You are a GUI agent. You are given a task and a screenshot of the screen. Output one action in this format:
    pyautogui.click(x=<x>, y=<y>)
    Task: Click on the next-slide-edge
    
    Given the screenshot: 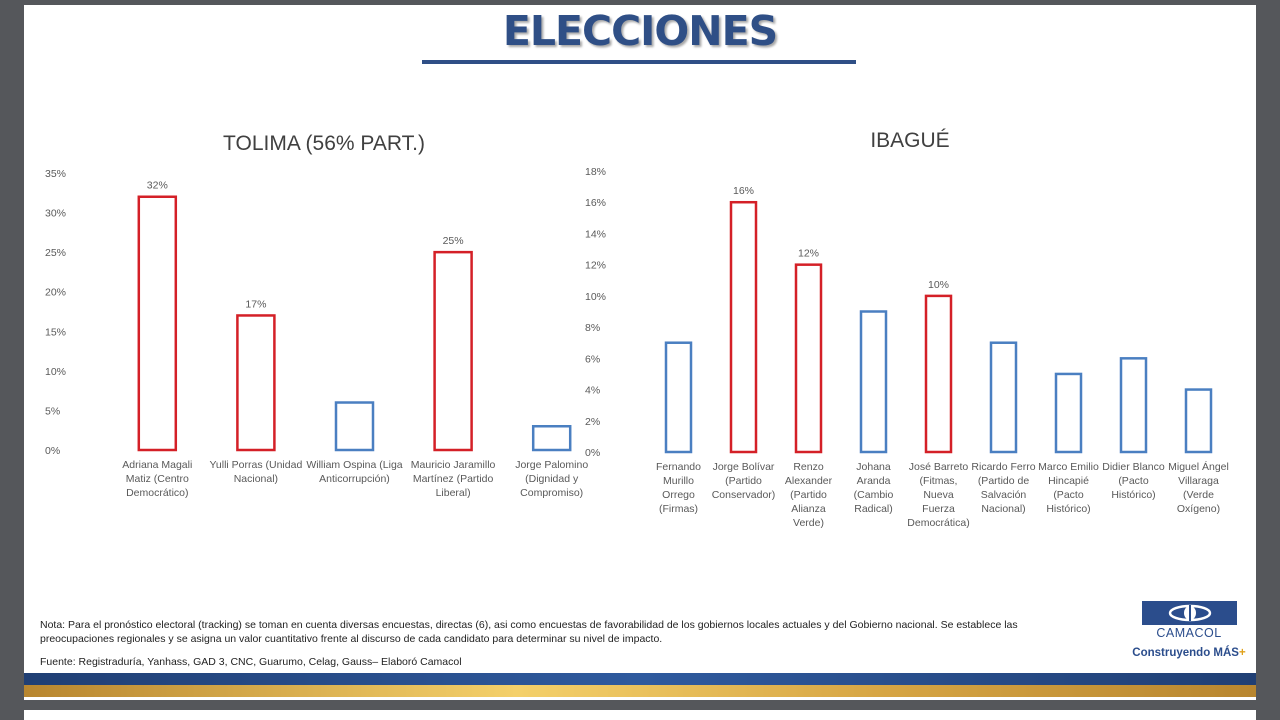 What is the action you would take?
    pyautogui.click(x=640, y=715)
    